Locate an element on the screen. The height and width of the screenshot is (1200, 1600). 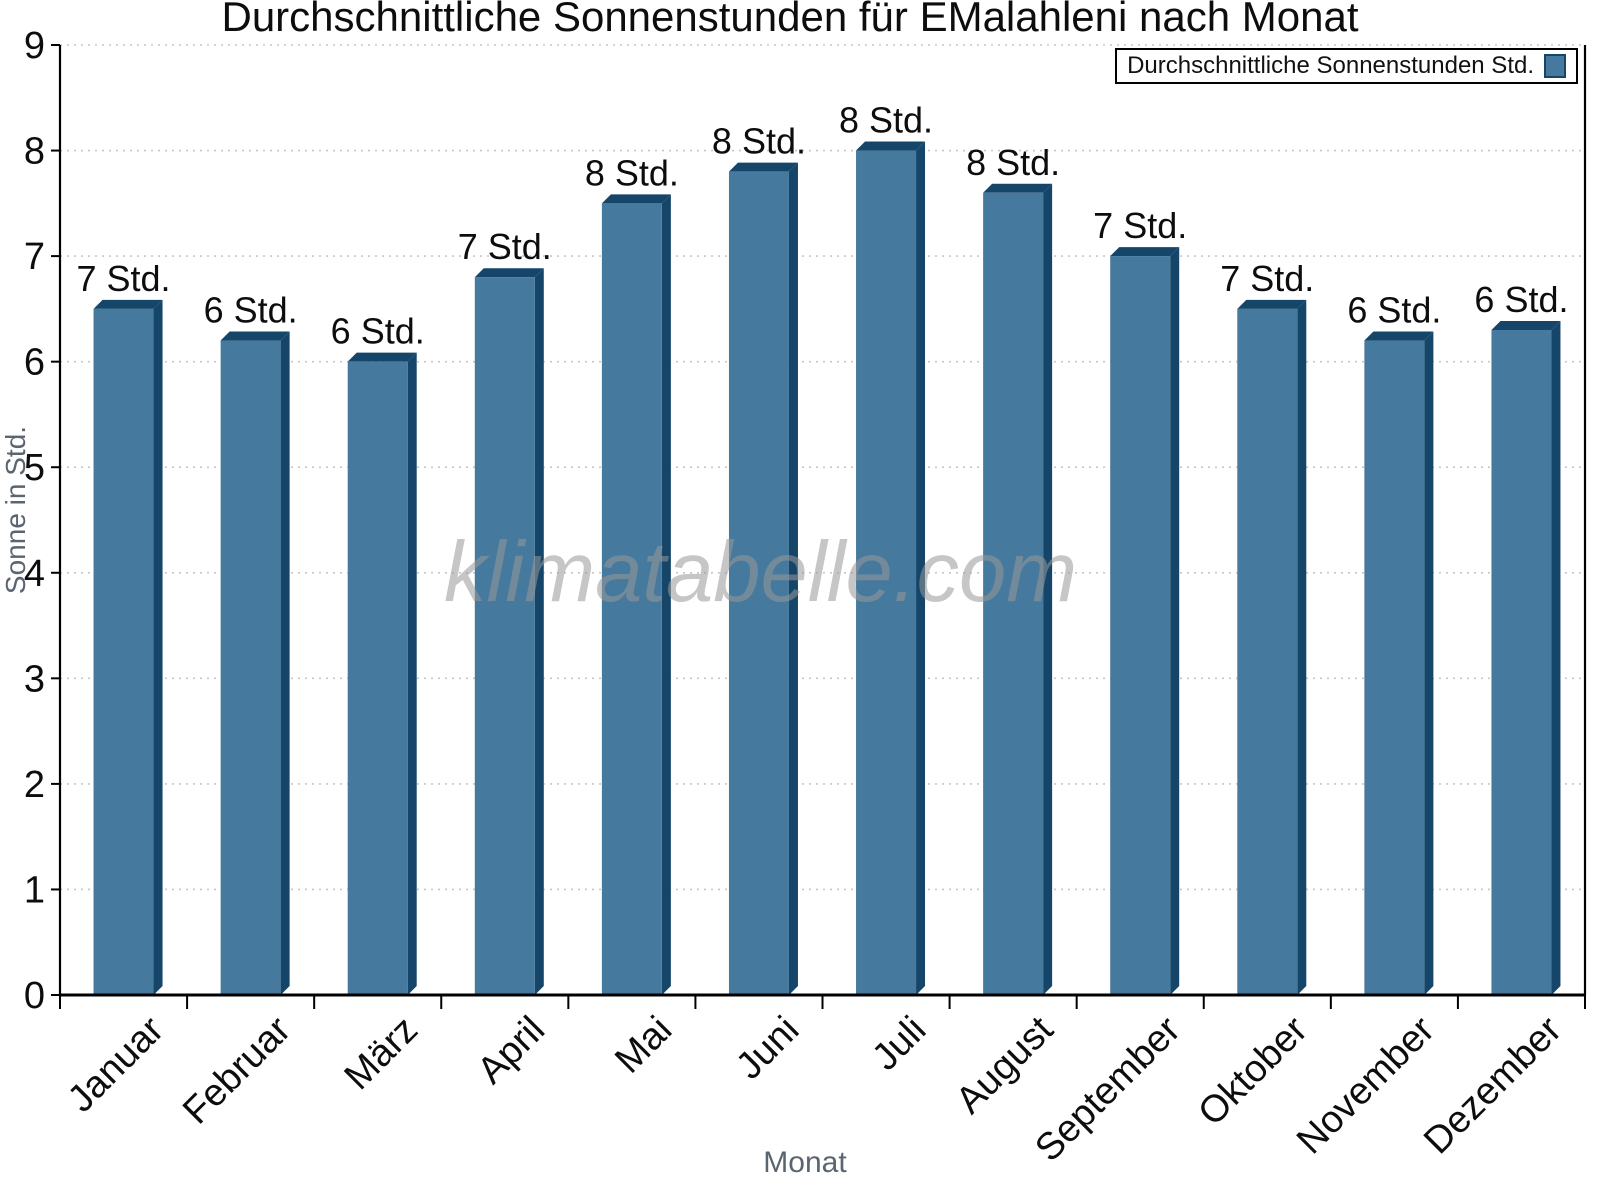
y-tick-label: 9 is located at coordinates (34, 46).